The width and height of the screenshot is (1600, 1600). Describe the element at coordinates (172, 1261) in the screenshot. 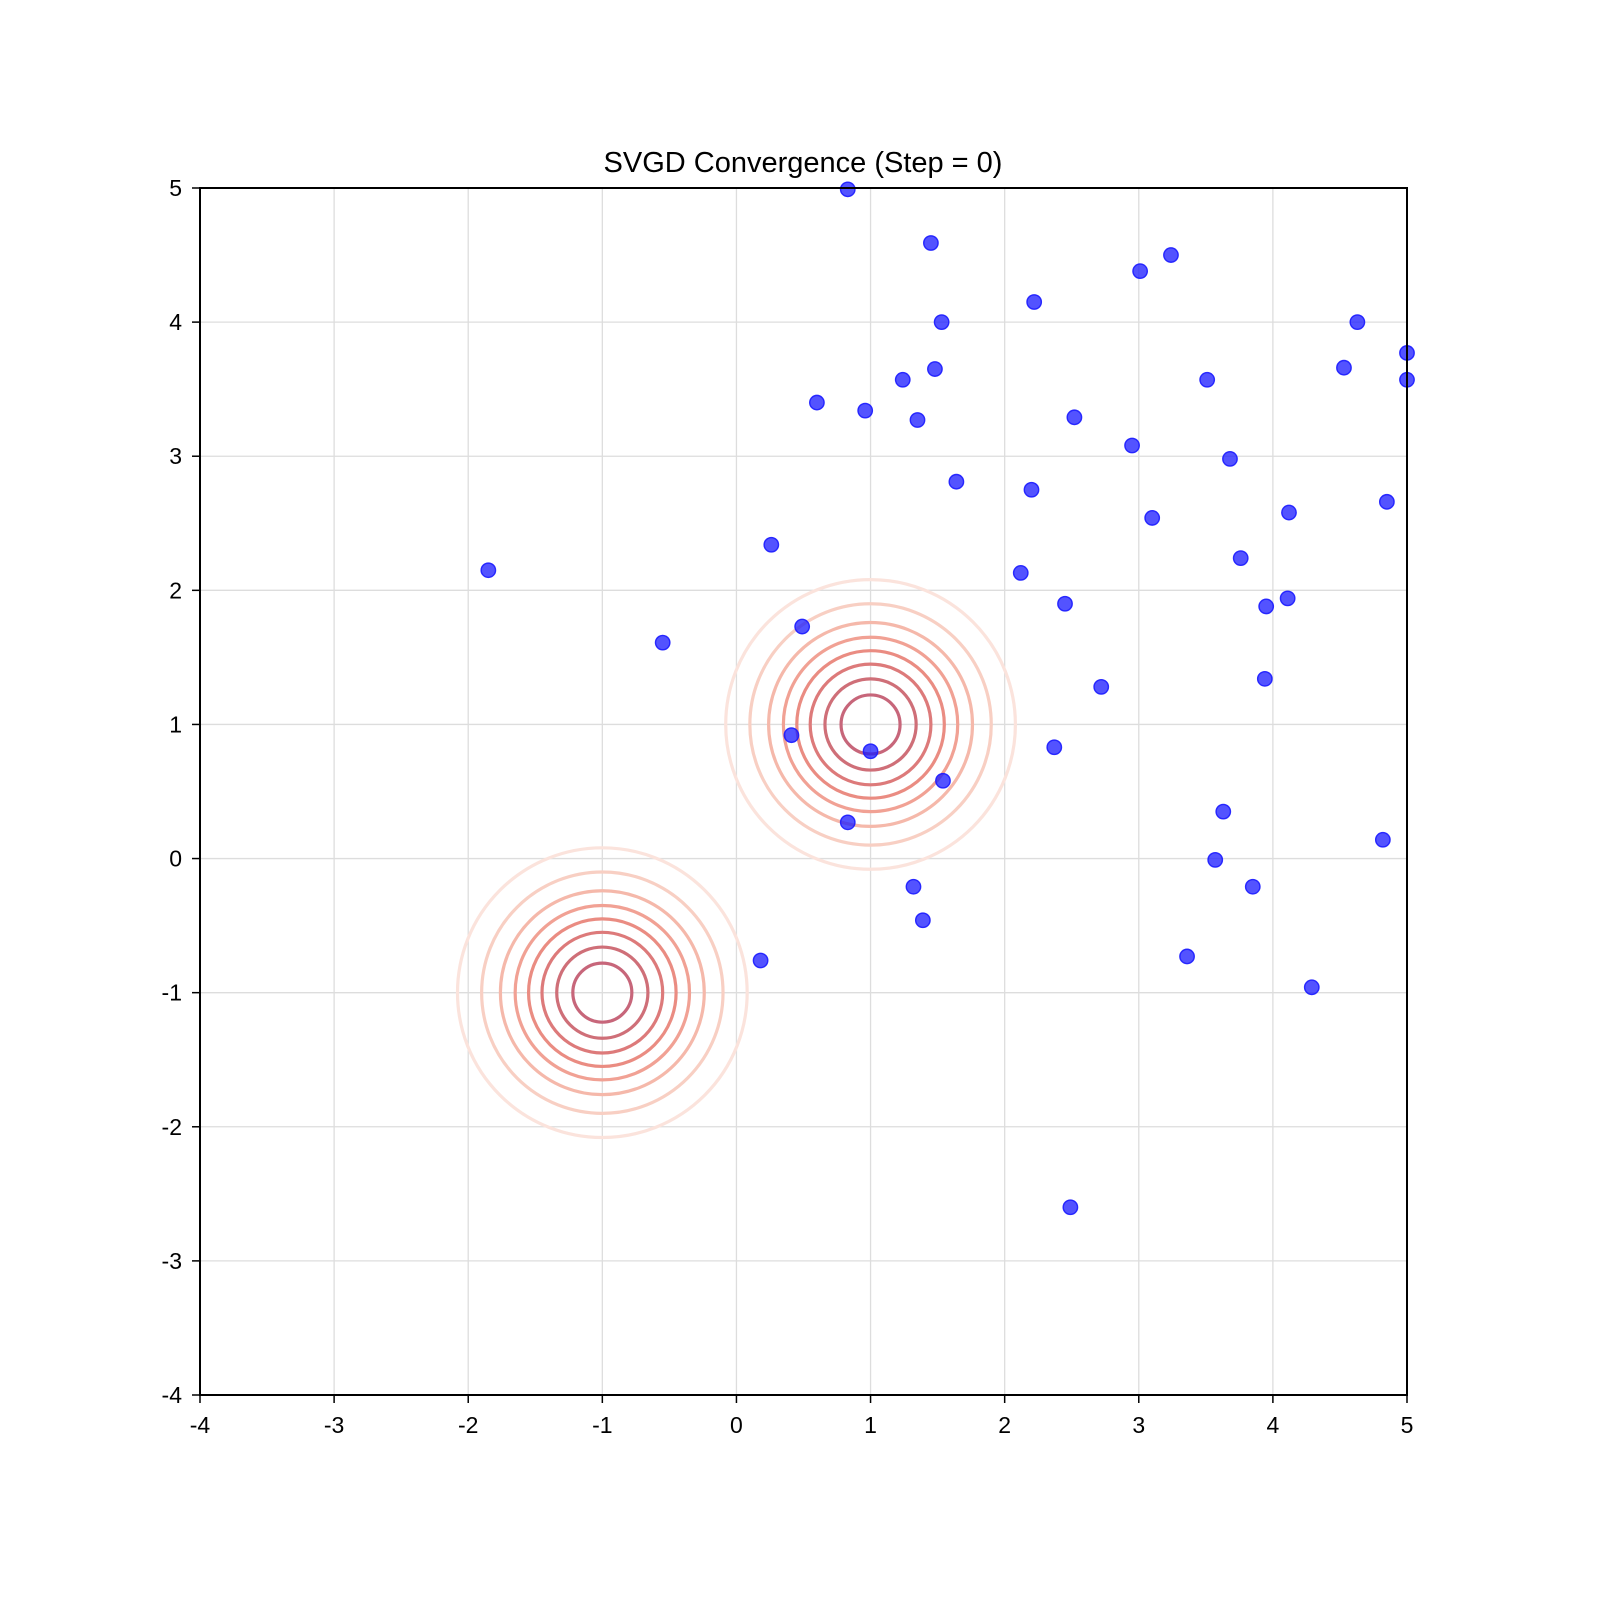

I see `y-tick-label: -3` at that location.